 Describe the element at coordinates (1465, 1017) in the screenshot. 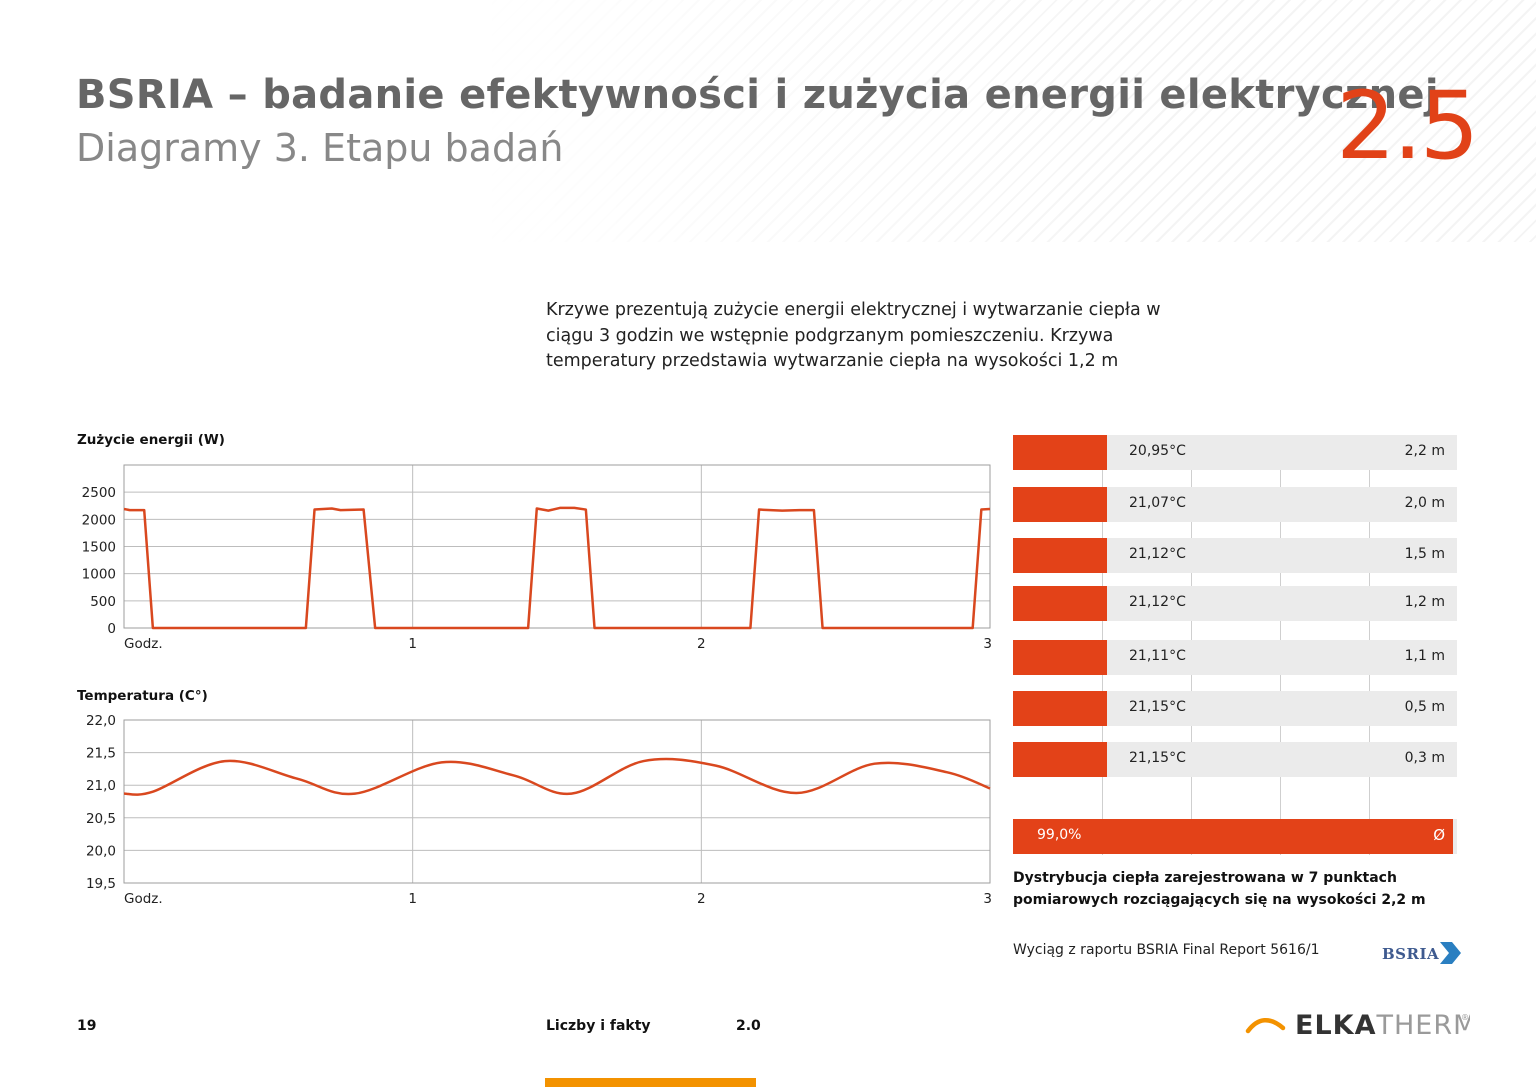

I see `registered-mark: ®` at that location.